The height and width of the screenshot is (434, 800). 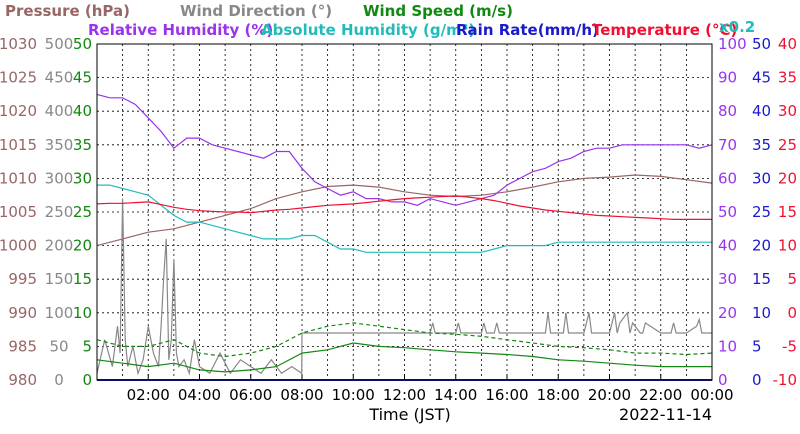 What do you see at coordinates (59, 178) in the screenshot?
I see `tick-wind_direction: 300` at bounding box center [59, 178].